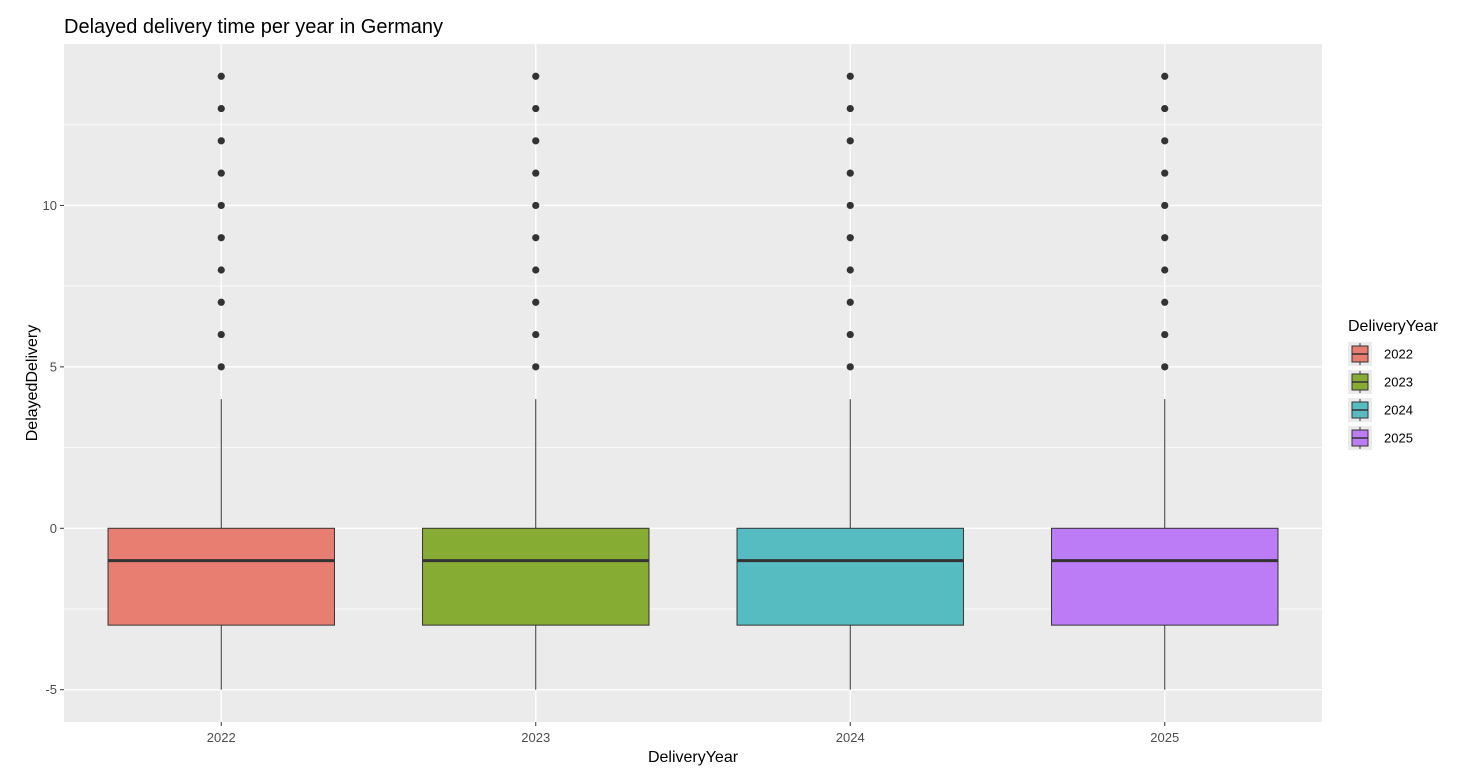 The width and height of the screenshot is (1462, 772). I want to click on legend: DeliveryYear 2022 2023 2024 2025, so click(1393, 384).